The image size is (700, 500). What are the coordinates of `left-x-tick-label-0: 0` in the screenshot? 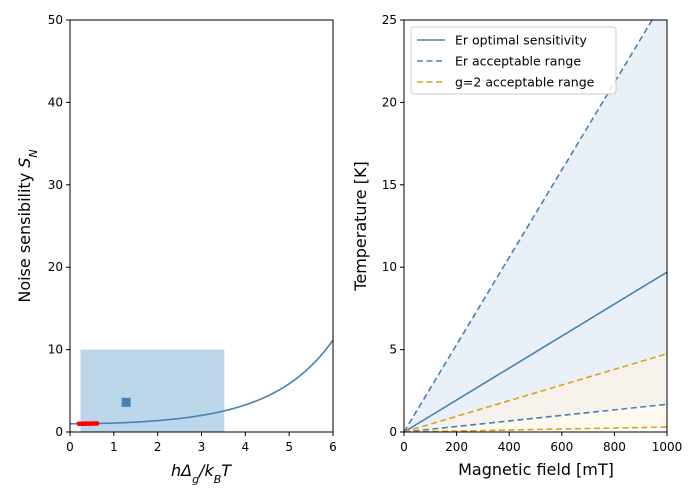 It's located at (70, 447).